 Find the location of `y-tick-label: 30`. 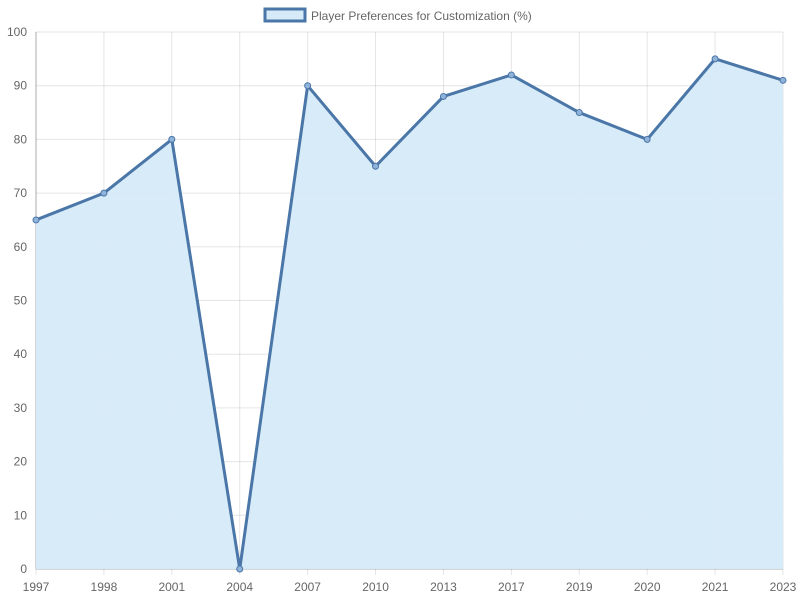

y-tick-label: 30 is located at coordinates (21, 408).